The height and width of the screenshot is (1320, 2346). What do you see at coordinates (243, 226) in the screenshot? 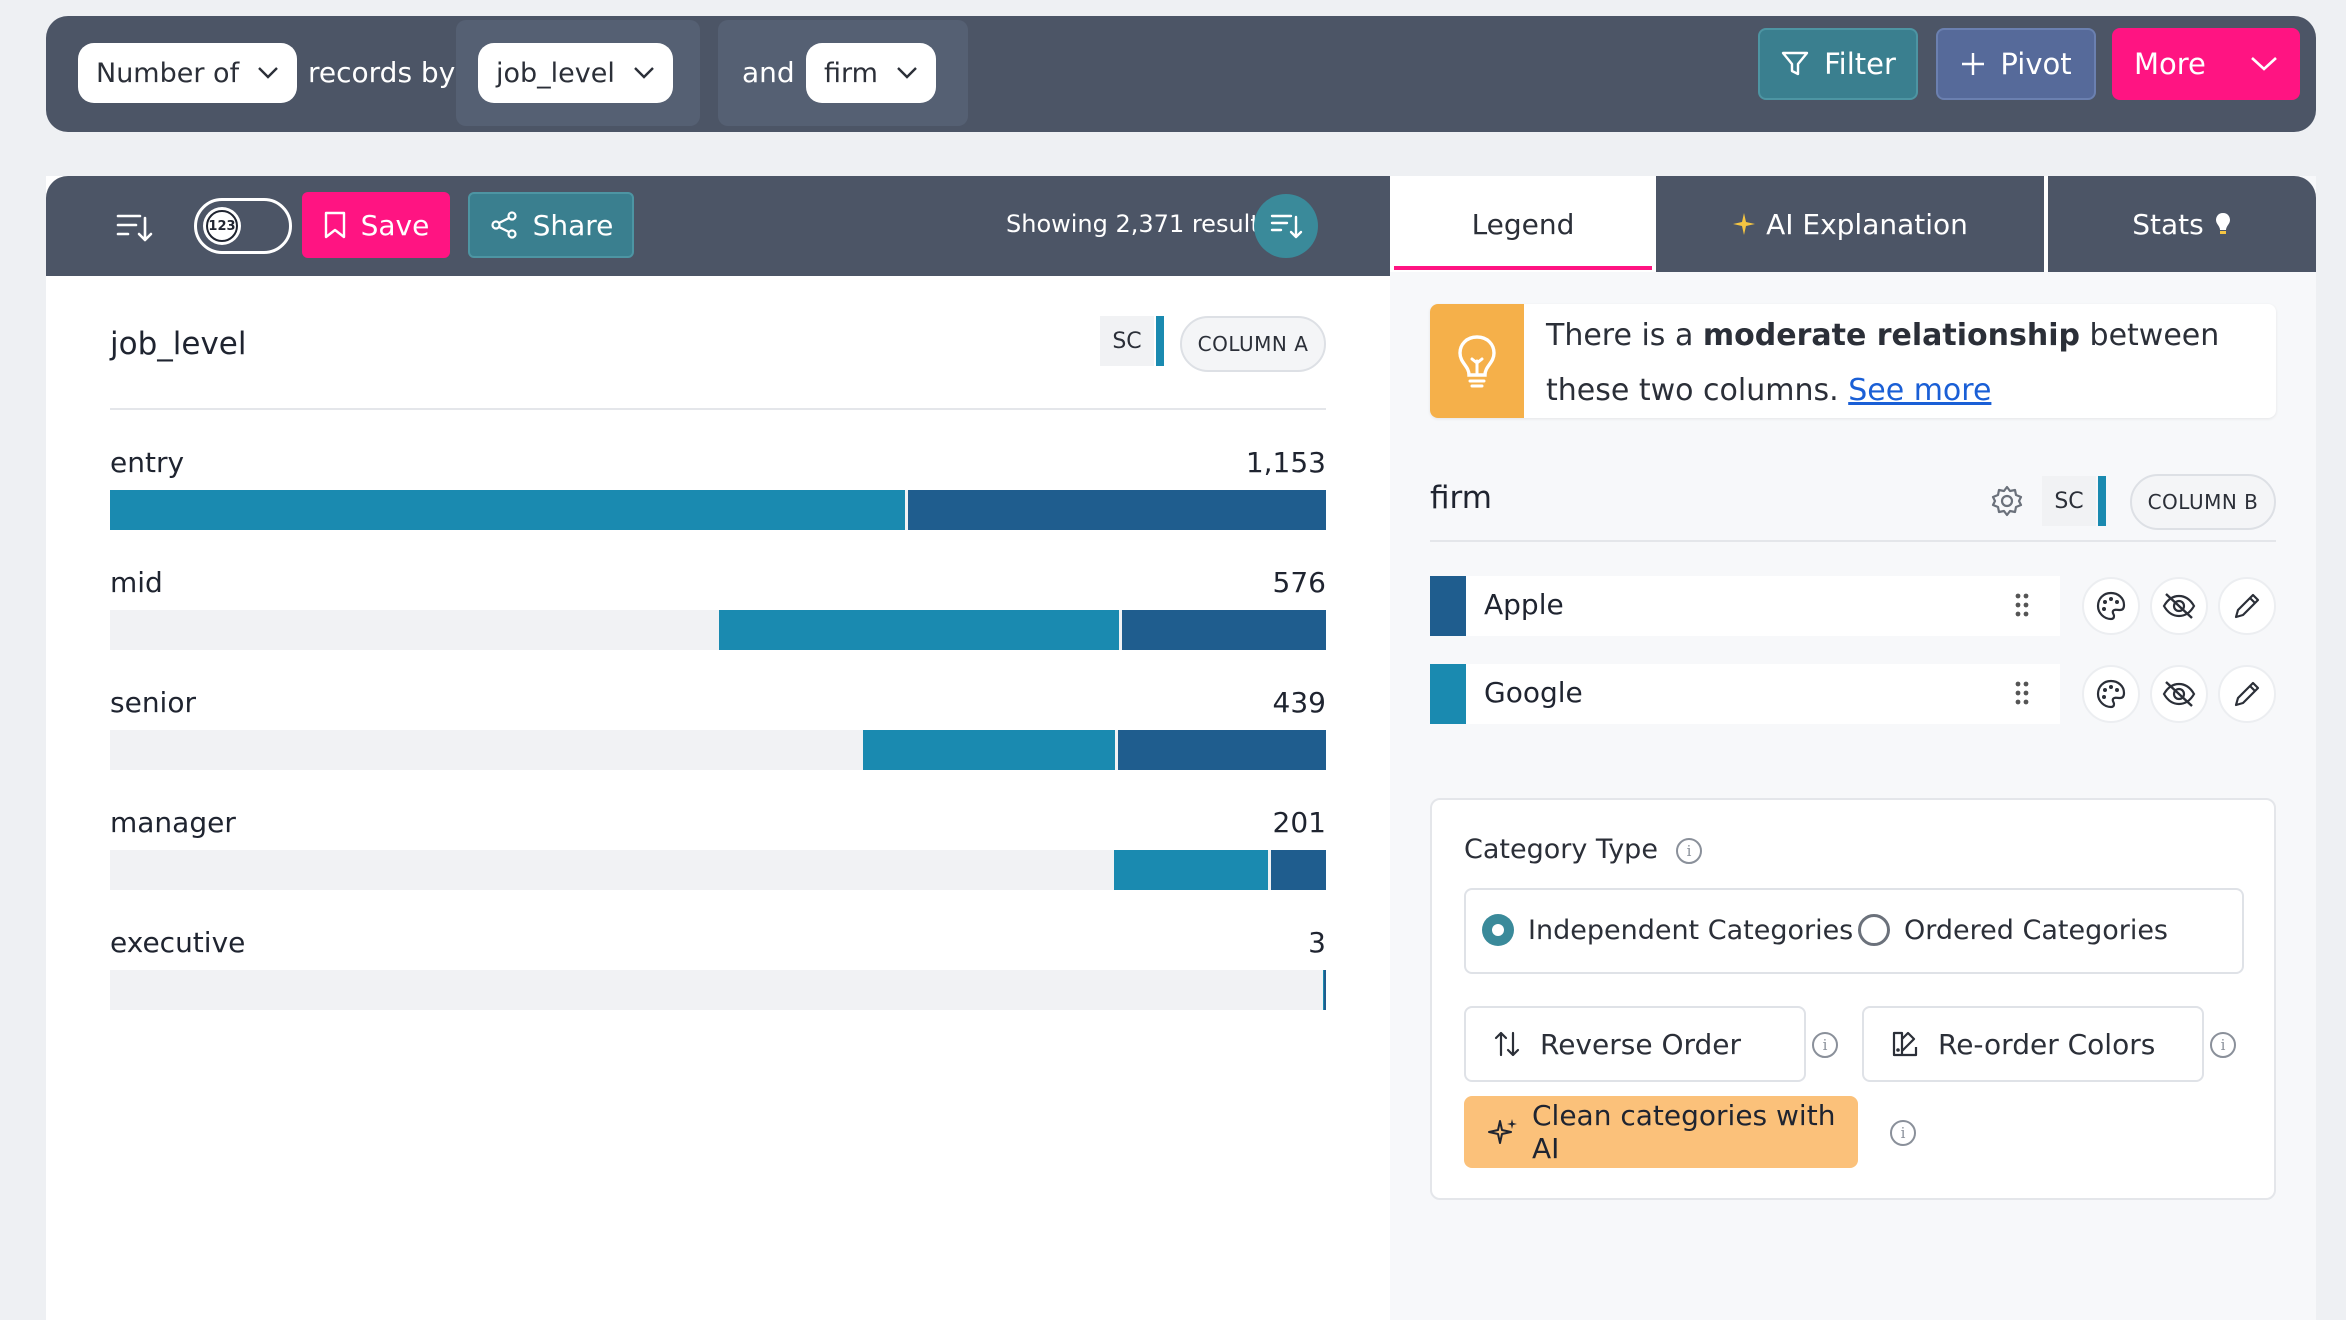
I see `number-format-toggle: 123` at bounding box center [243, 226].